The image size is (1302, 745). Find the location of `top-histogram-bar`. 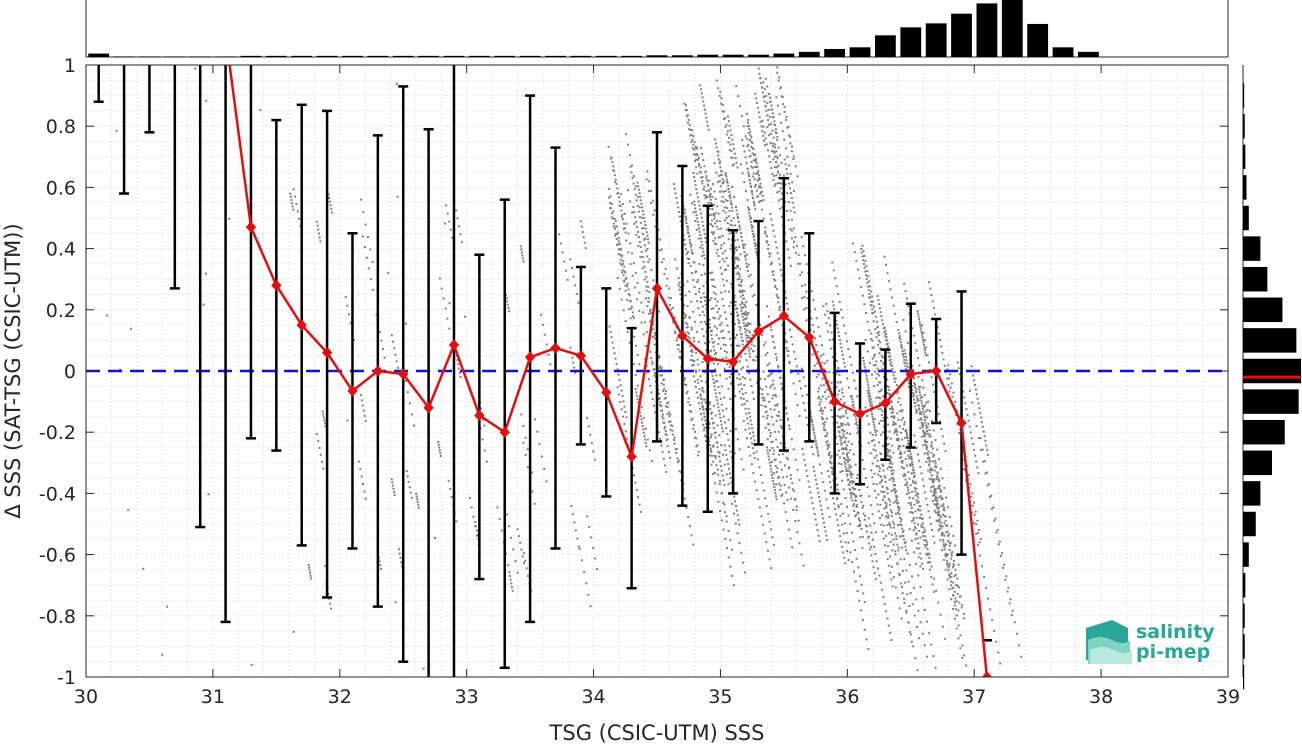

top-histogram-bar is located at coordinates (1038, 40).